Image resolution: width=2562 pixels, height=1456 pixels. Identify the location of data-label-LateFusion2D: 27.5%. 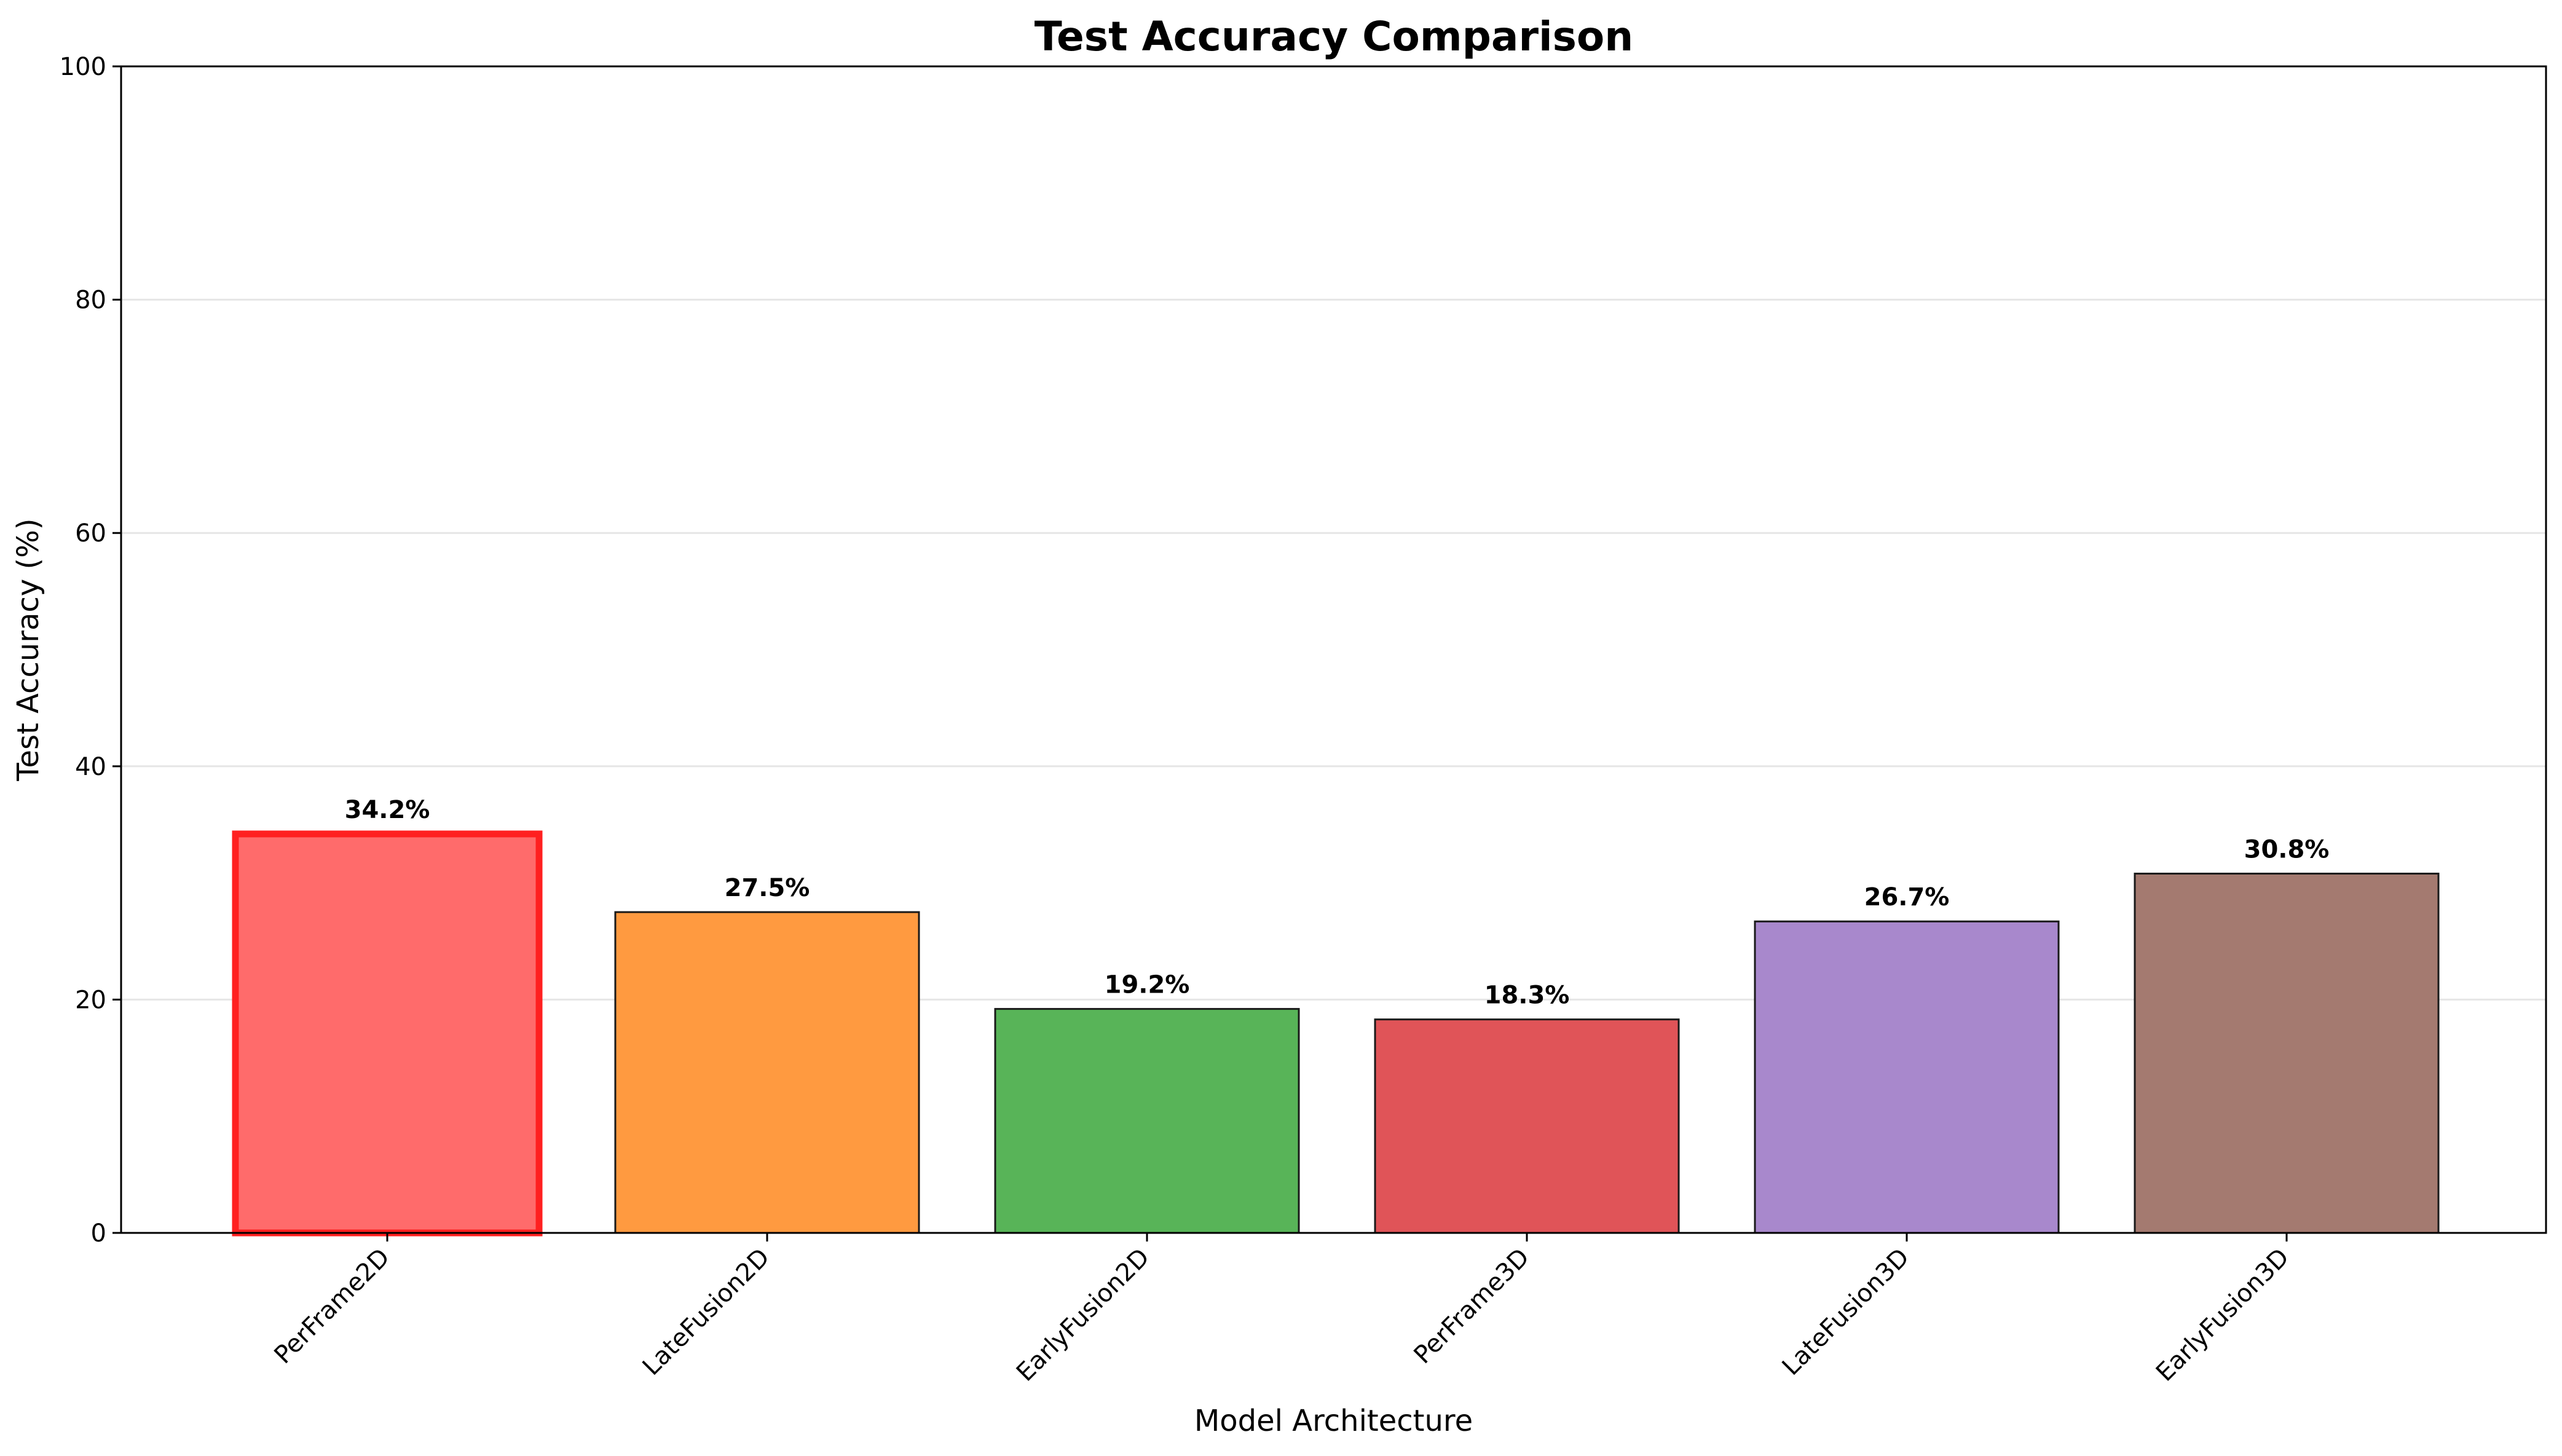
(767, 888).